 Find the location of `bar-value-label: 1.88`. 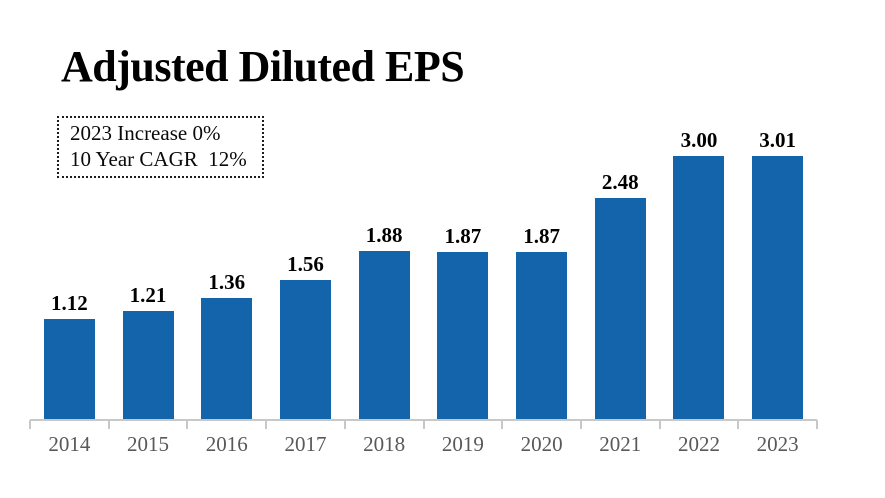

bar-value-label: 1.88 is located at coordinates (384, 235).